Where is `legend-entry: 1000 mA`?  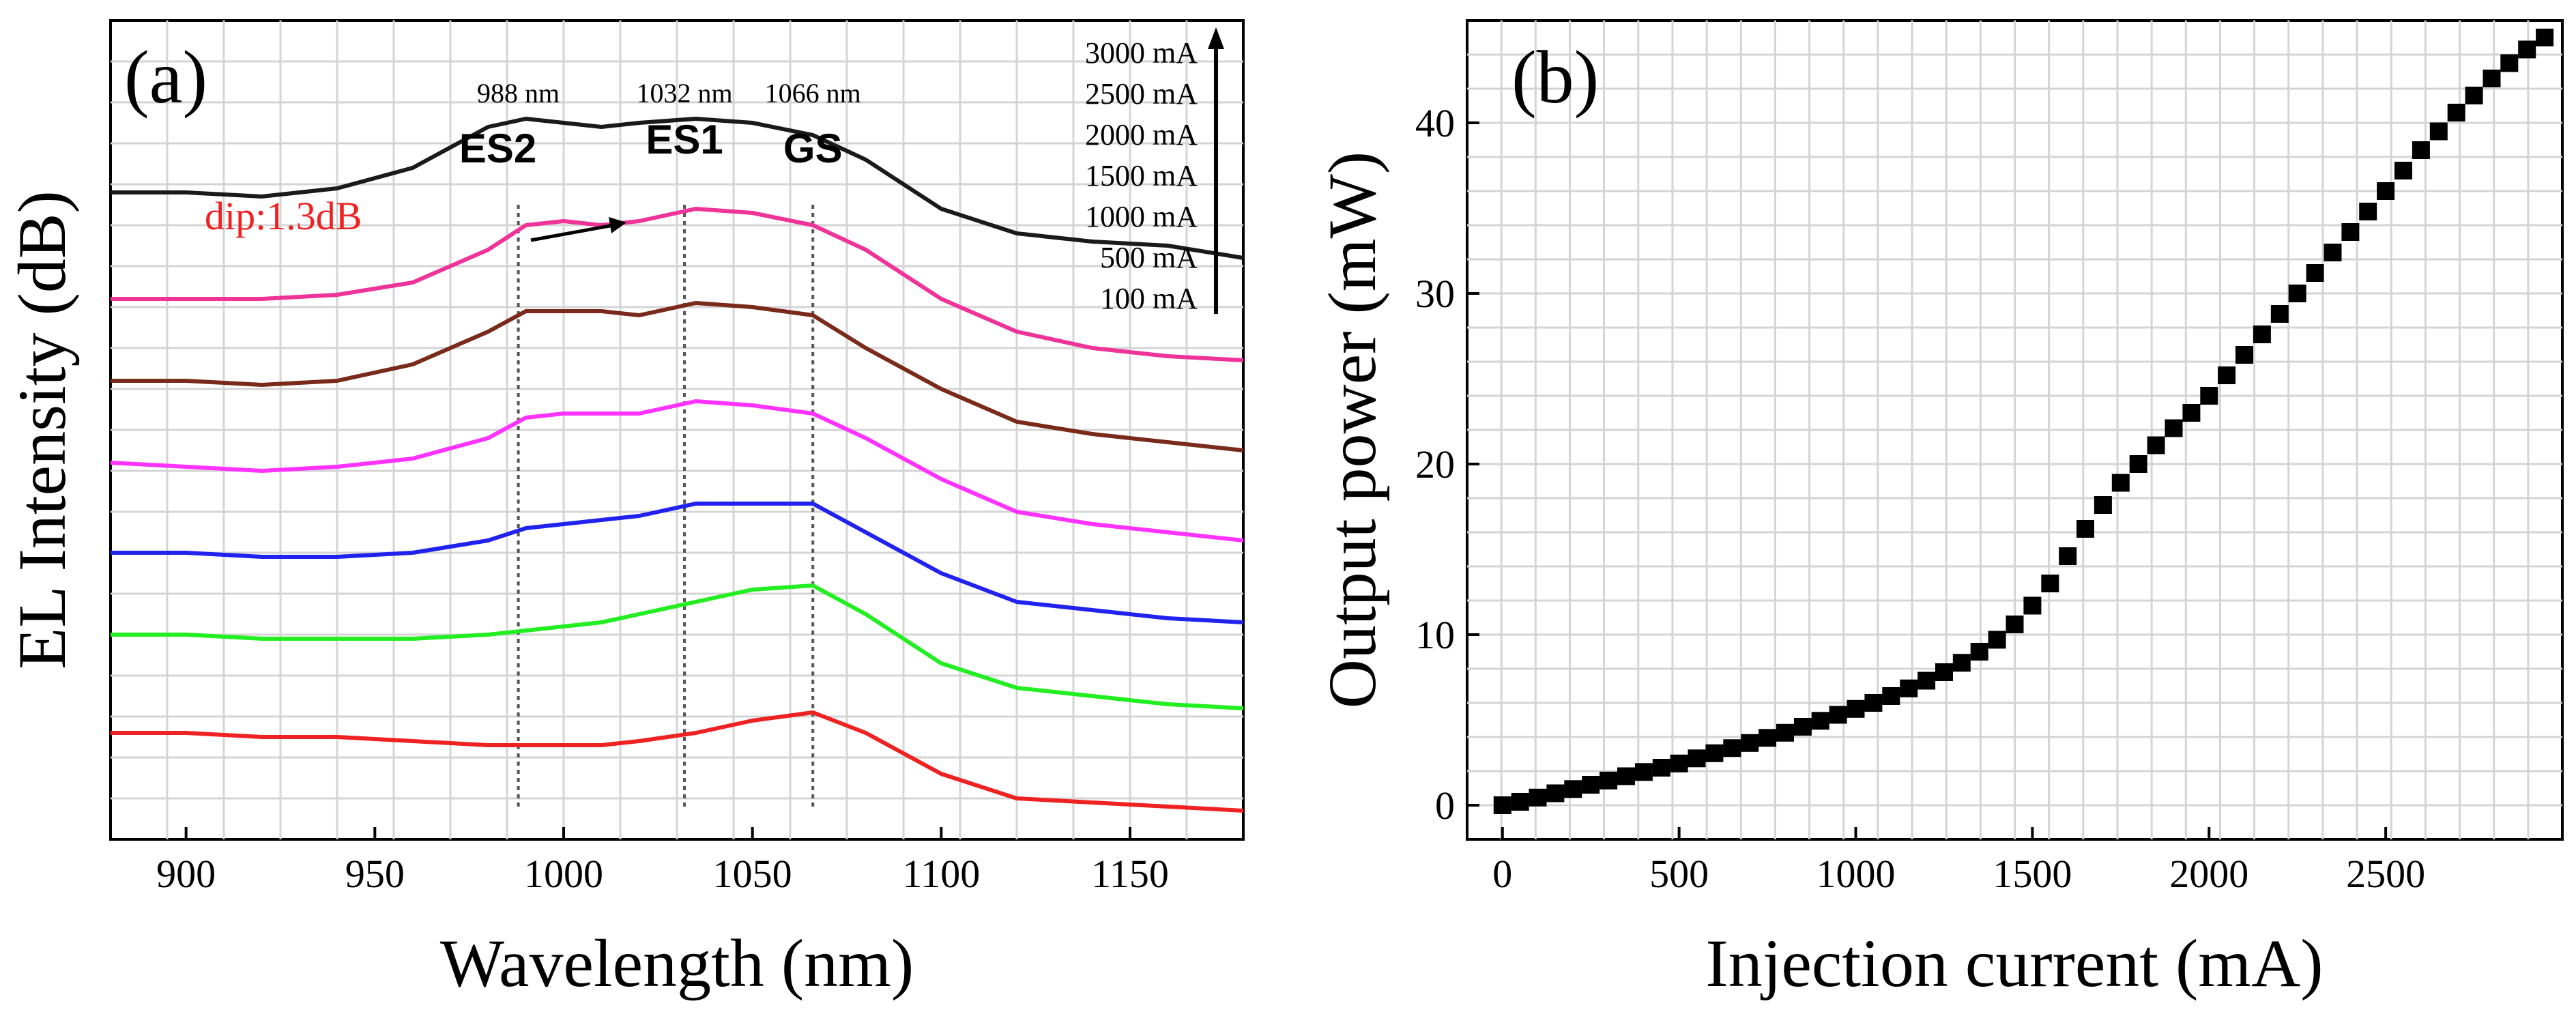
legend-entry: 1000 mA is located at coordinates (1141, 216).